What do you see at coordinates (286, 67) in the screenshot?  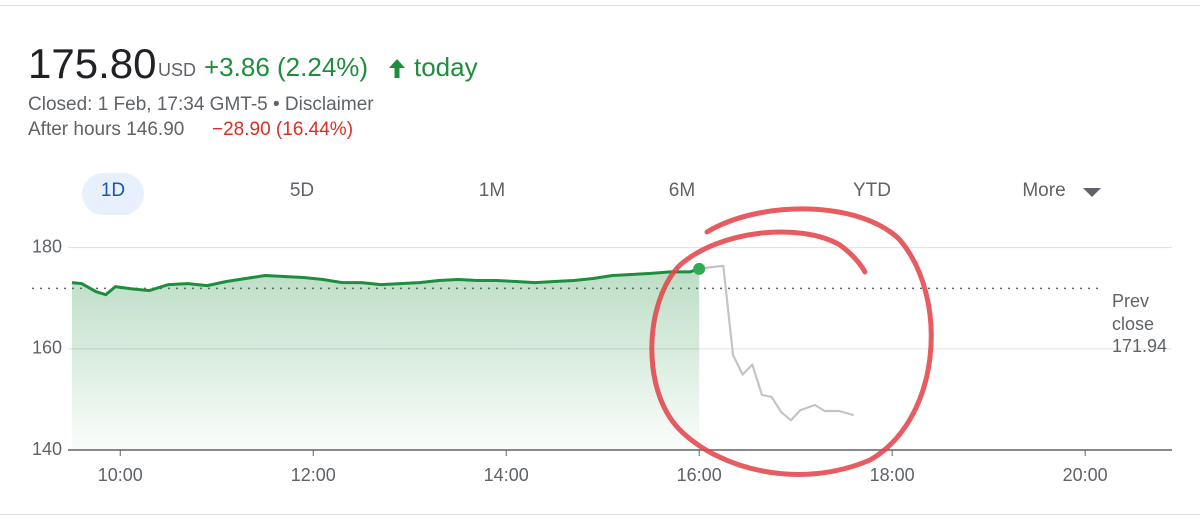 I see `change: +3.86 (2.24%)` at bounding box center [286, 67].